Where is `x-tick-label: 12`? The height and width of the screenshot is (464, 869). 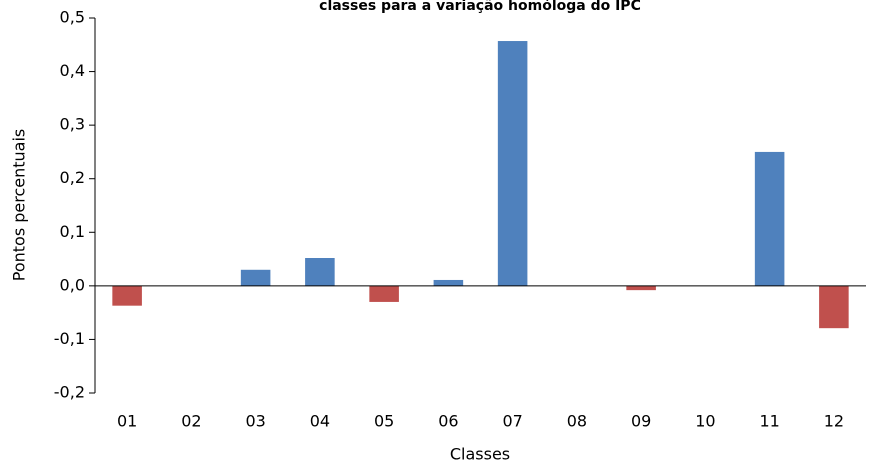 x-tick-label: 12 is located at coordinates (834, 421).